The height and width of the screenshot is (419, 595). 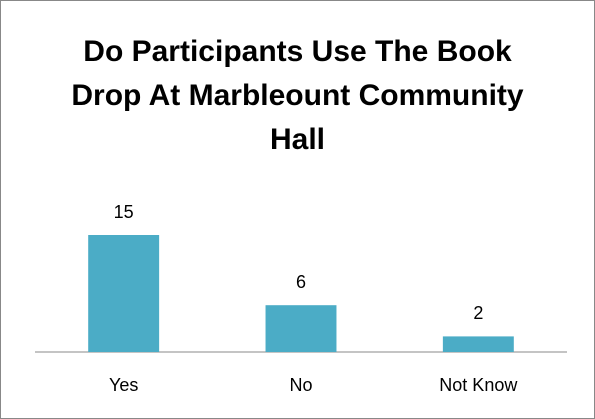 I want to click on x-tick-label: No, so click(x=300, y=385).